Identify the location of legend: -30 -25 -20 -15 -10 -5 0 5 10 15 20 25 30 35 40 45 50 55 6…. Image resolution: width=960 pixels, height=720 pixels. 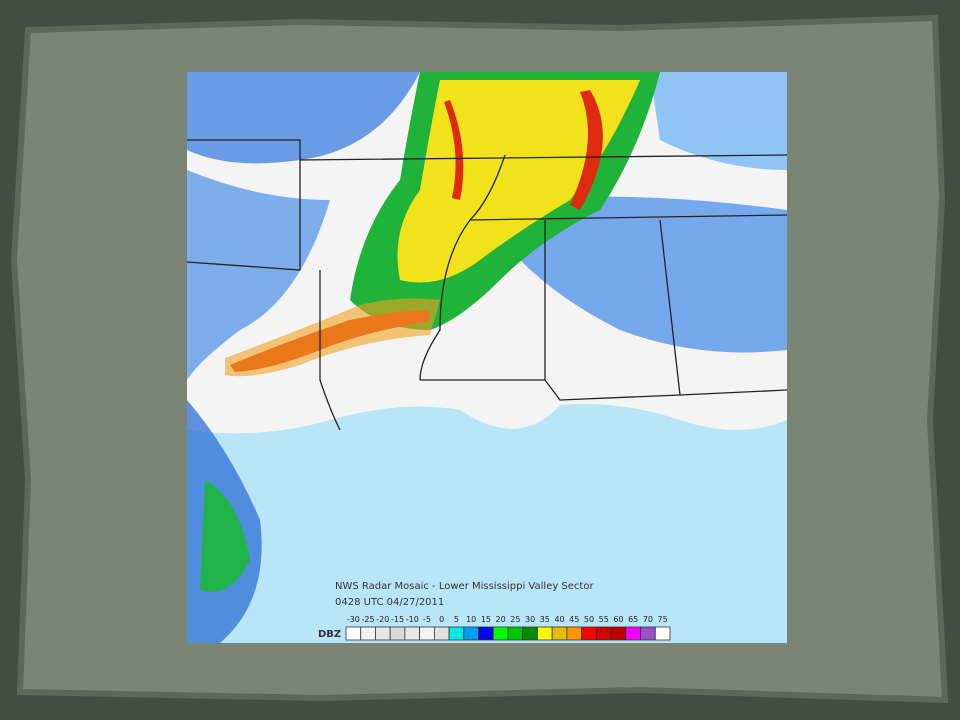
(508, 628).